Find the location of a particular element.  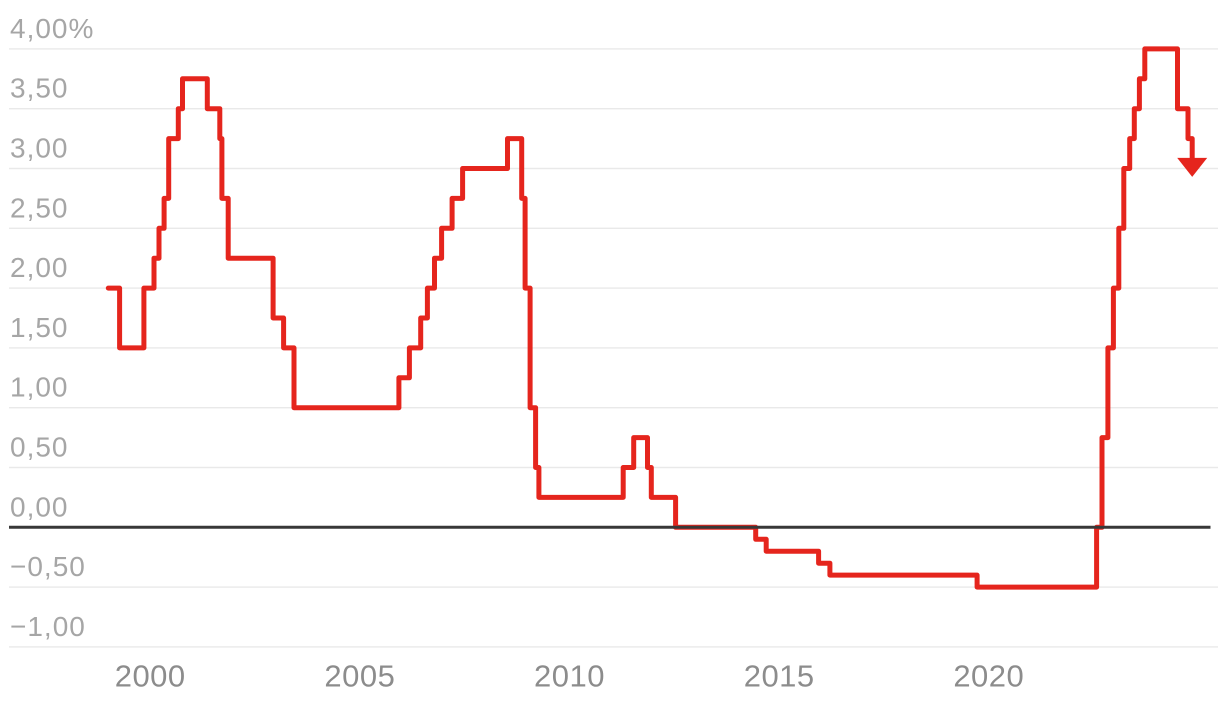

y-axis-label: 1,00 is located at coordinates (39, 387).